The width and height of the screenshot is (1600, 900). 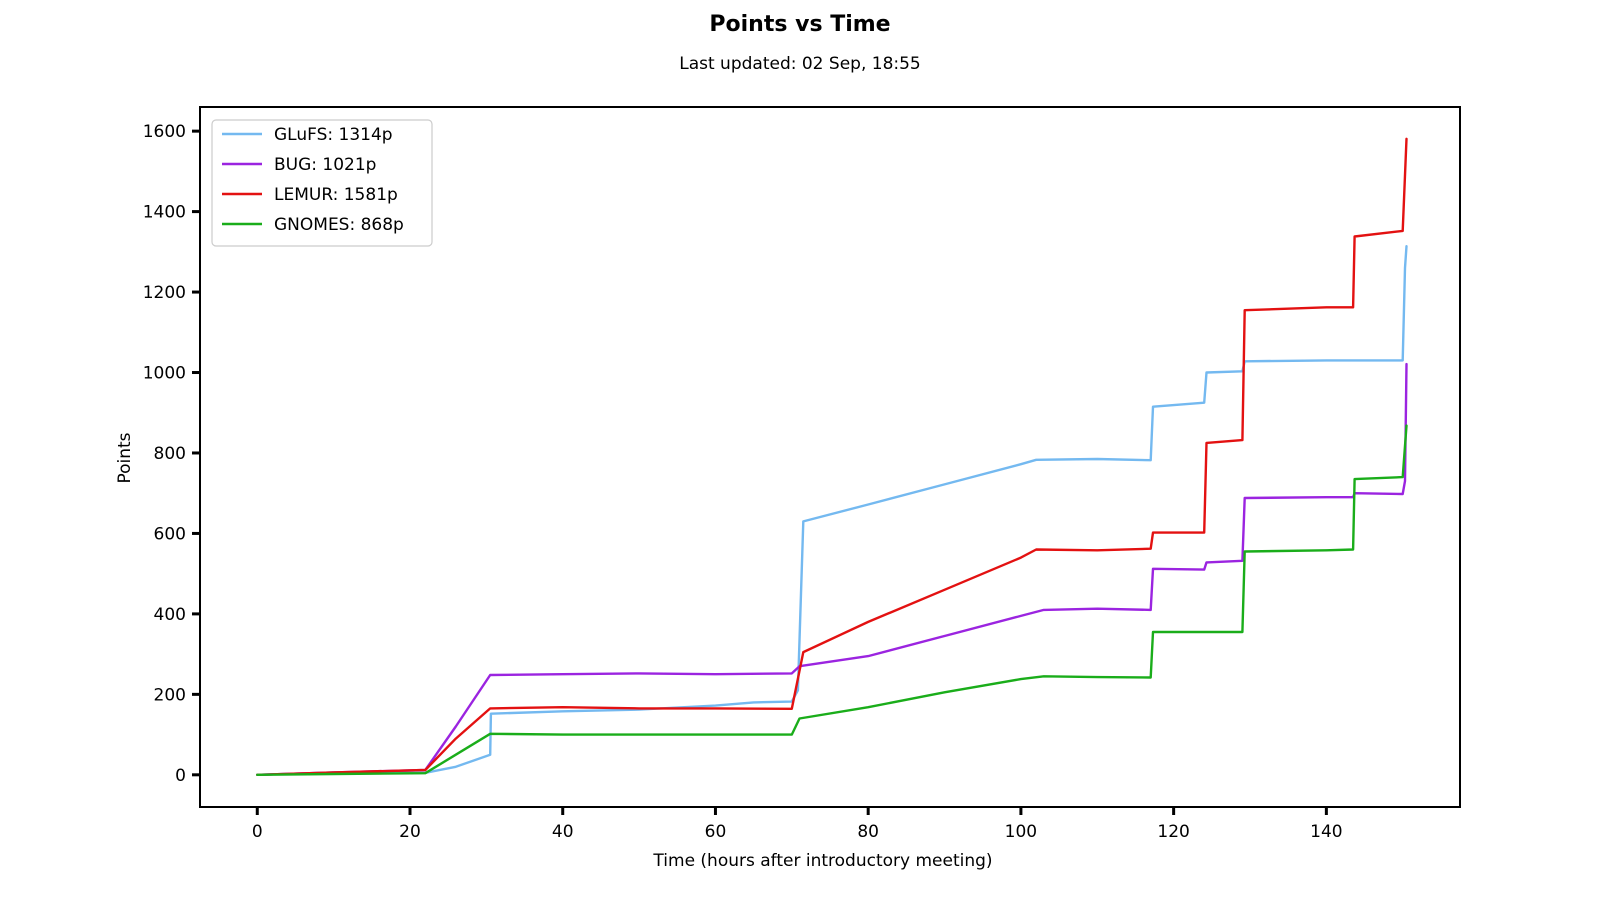 I want to click on x-tick-label: 80, so click(x=868, y=832).